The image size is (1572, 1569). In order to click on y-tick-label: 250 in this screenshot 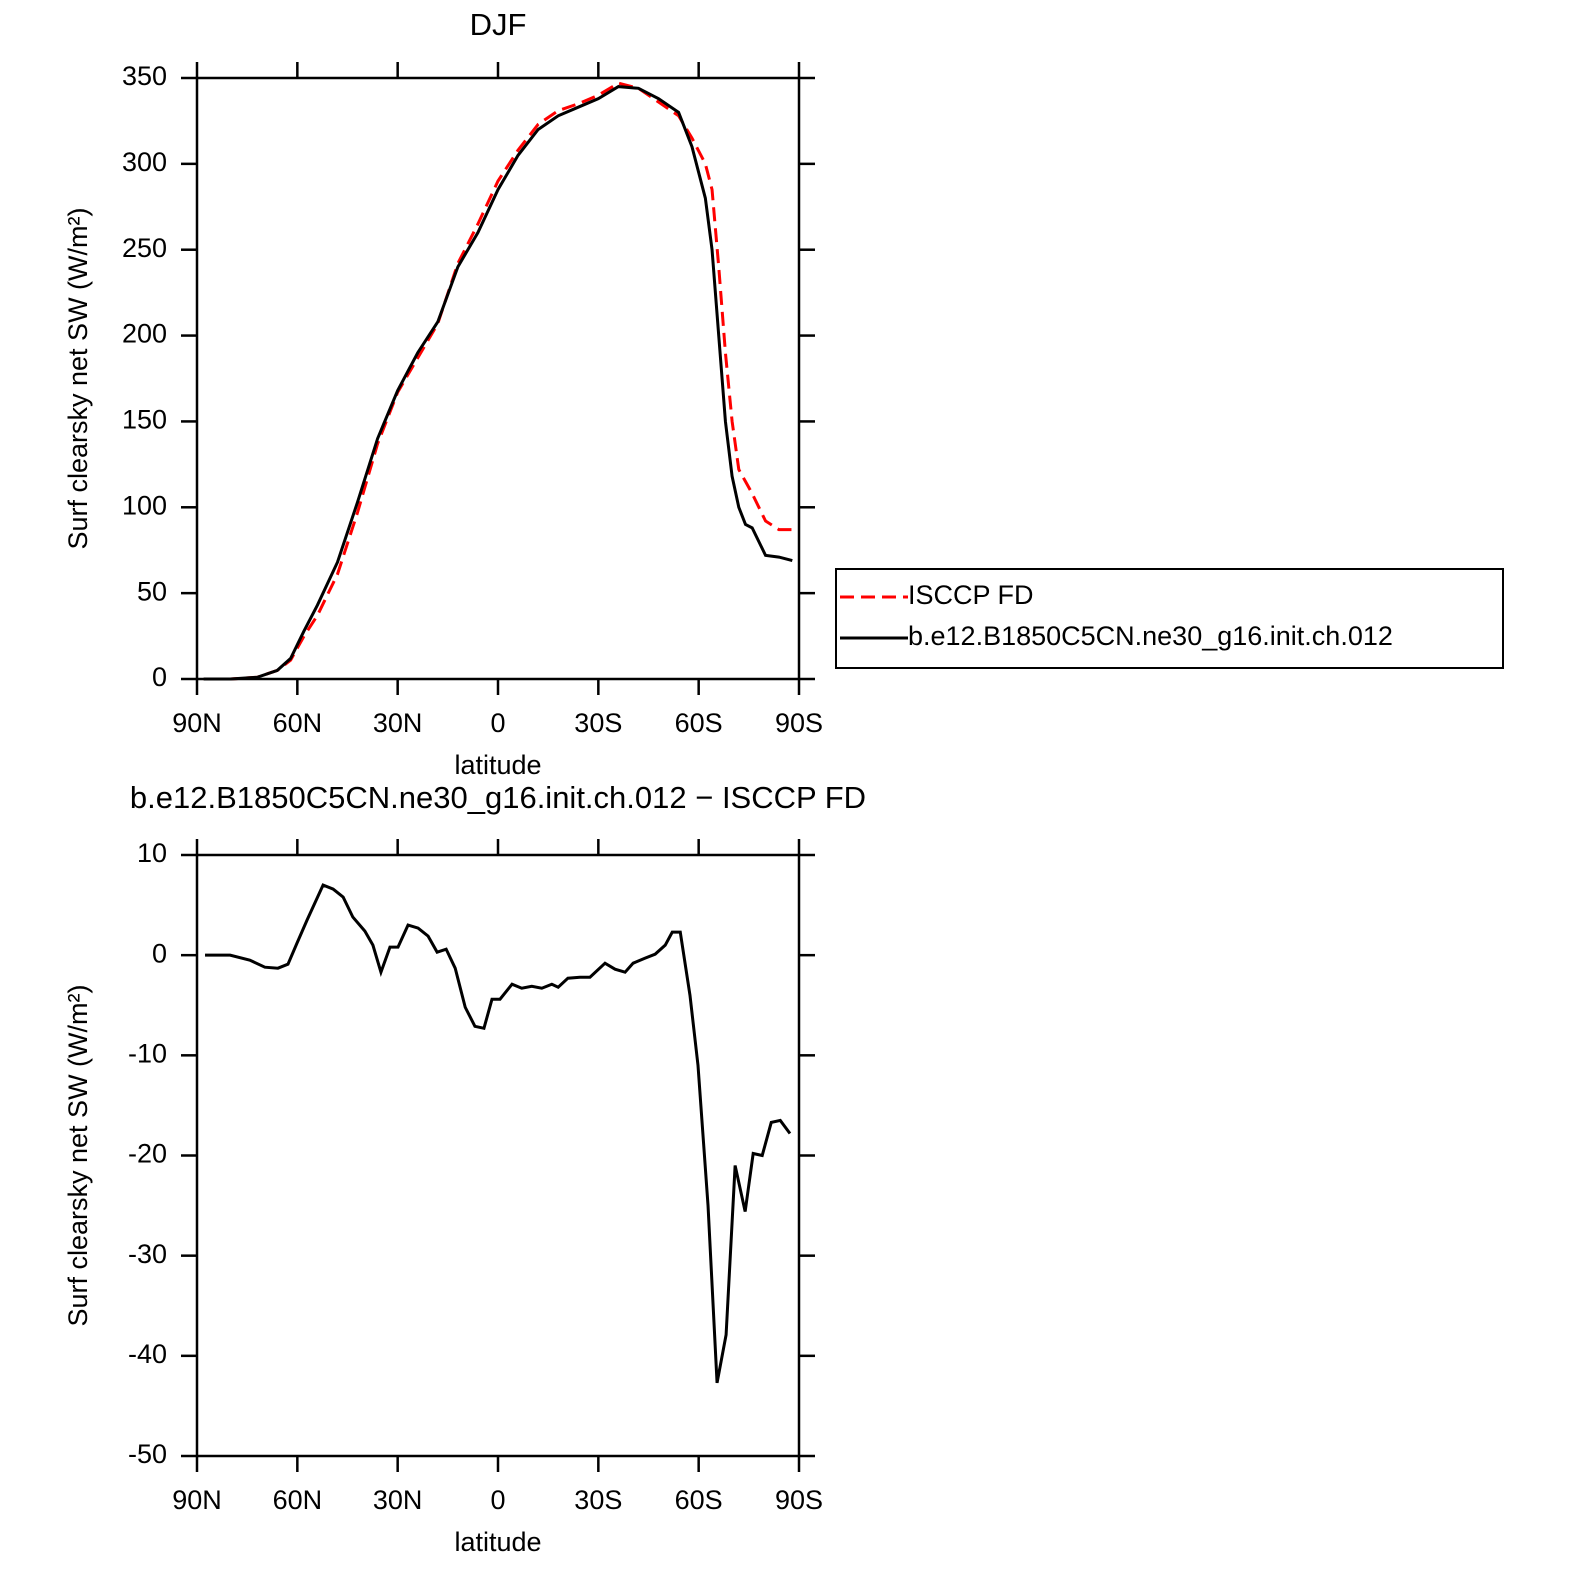, I will do `click(144, 248)`.